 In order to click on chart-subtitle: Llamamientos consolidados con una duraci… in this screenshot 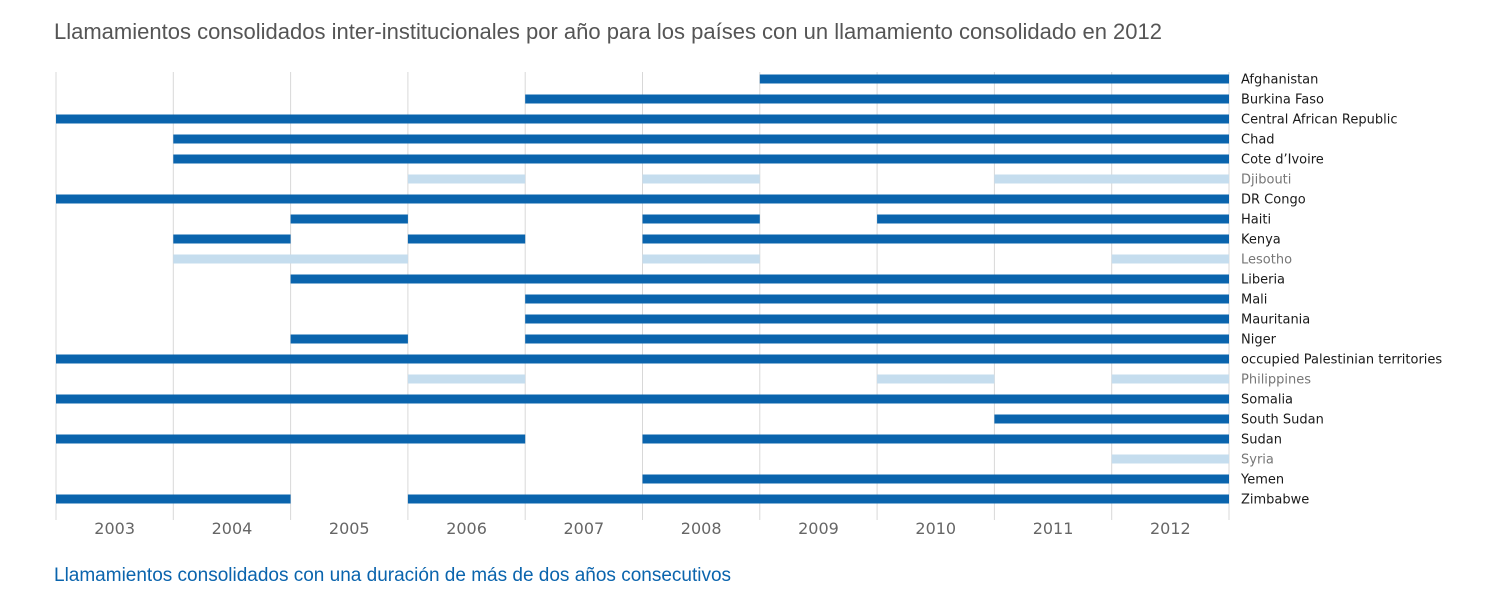, I will do `click(393, 575)`.